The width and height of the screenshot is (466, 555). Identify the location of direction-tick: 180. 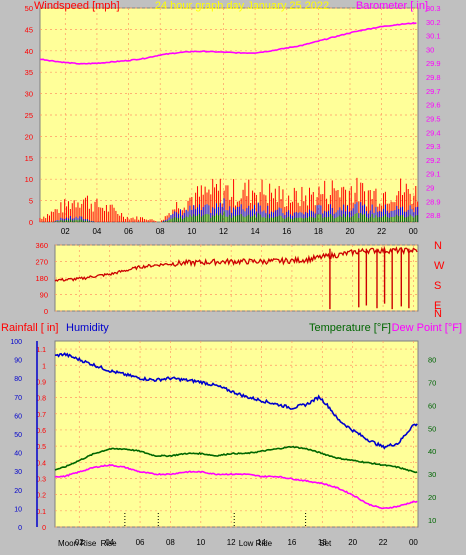
(41, 278).